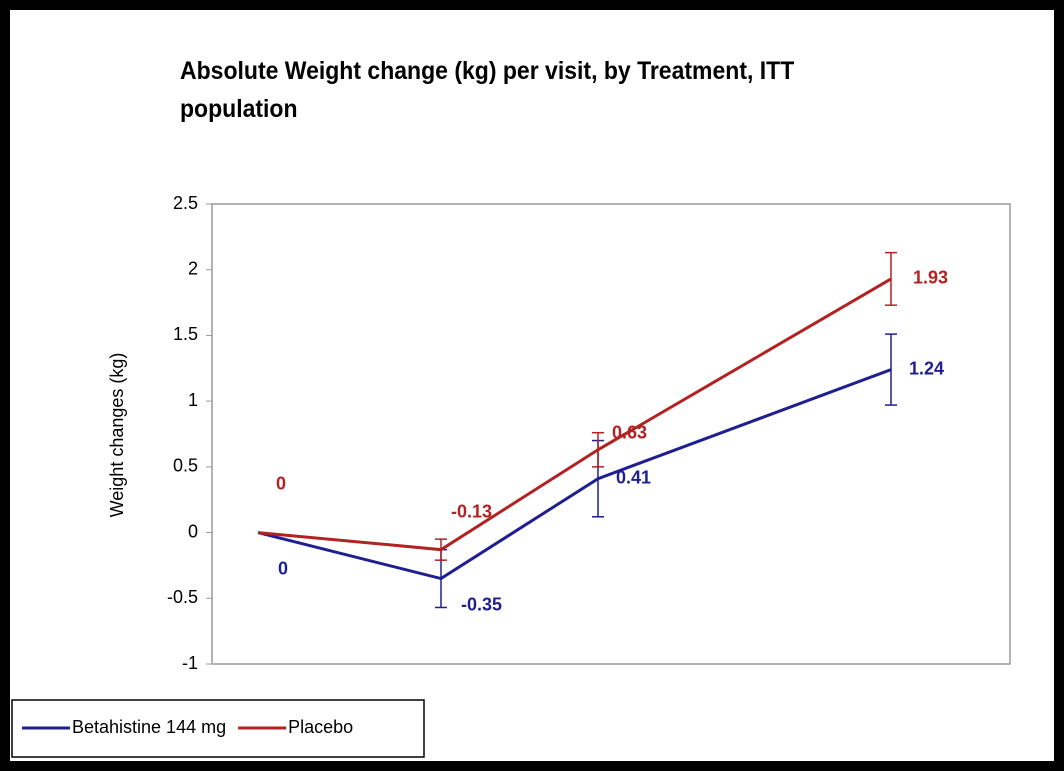 The height and width of the screenshot is (771, 1064). Describe the element at coordinates (182, 597) in the screenshot. I see `y-tick-label: -0.5` at that location.